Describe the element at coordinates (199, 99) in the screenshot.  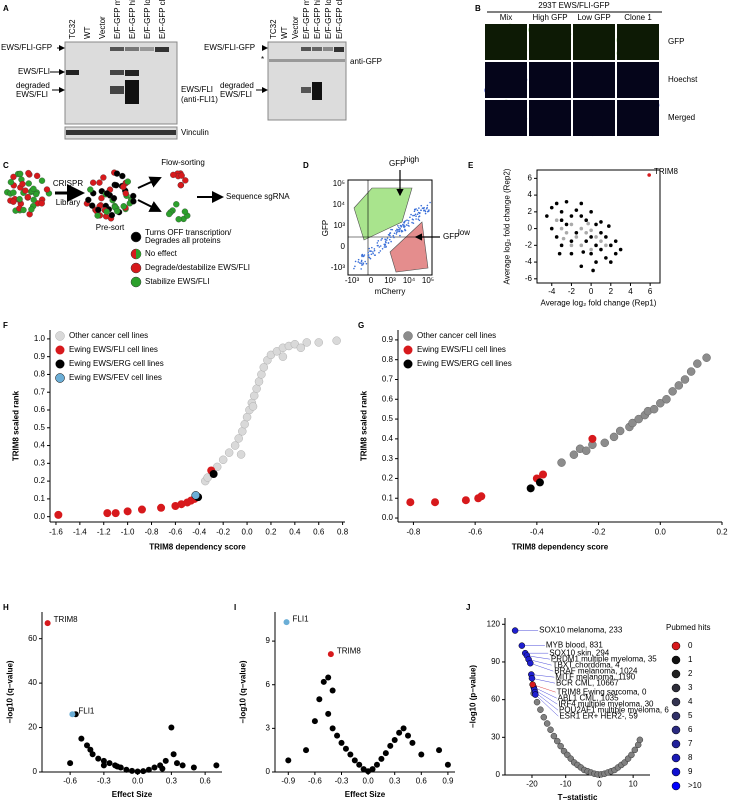
I see `antibody-label: (anti-FLI1)` at that location.